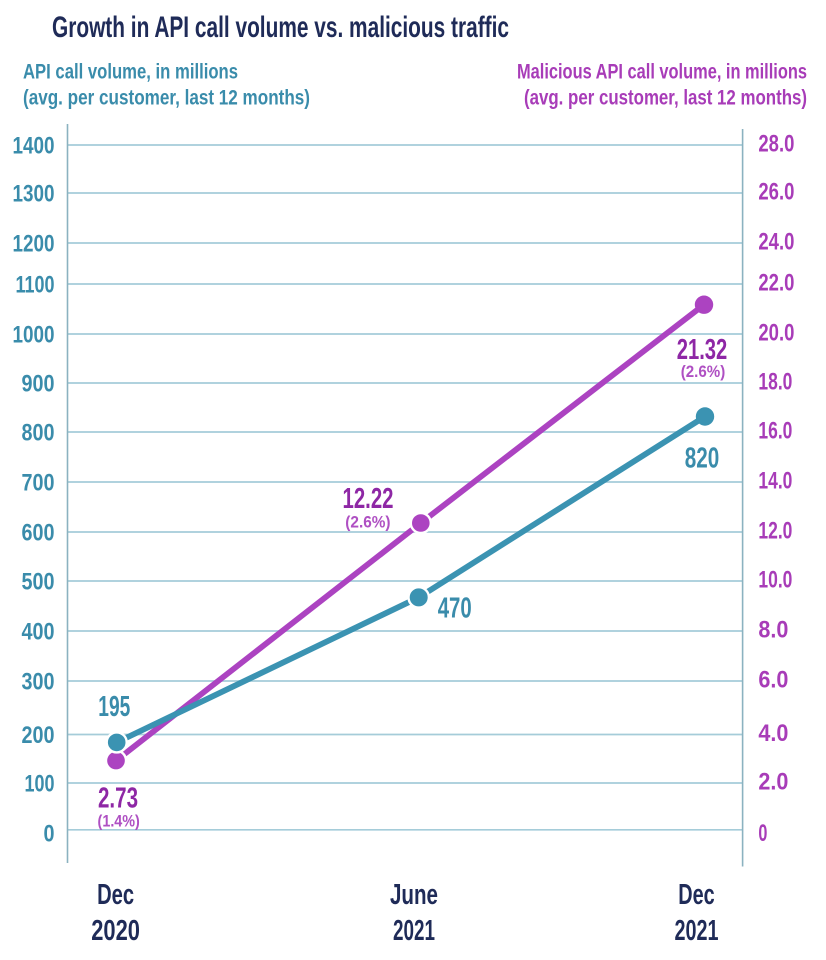  I want to click on svg-text: 21.32, so click(702, 350).